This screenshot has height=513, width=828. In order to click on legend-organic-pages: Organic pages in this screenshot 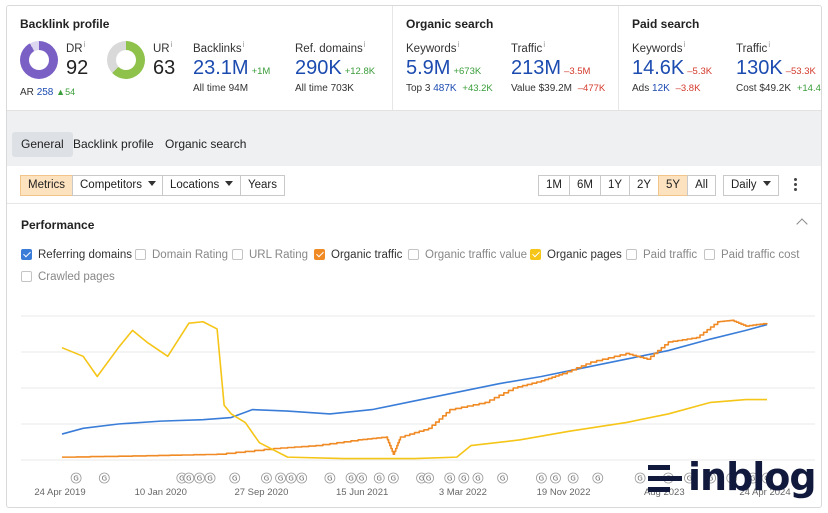, I will do `click(576, 255)`.